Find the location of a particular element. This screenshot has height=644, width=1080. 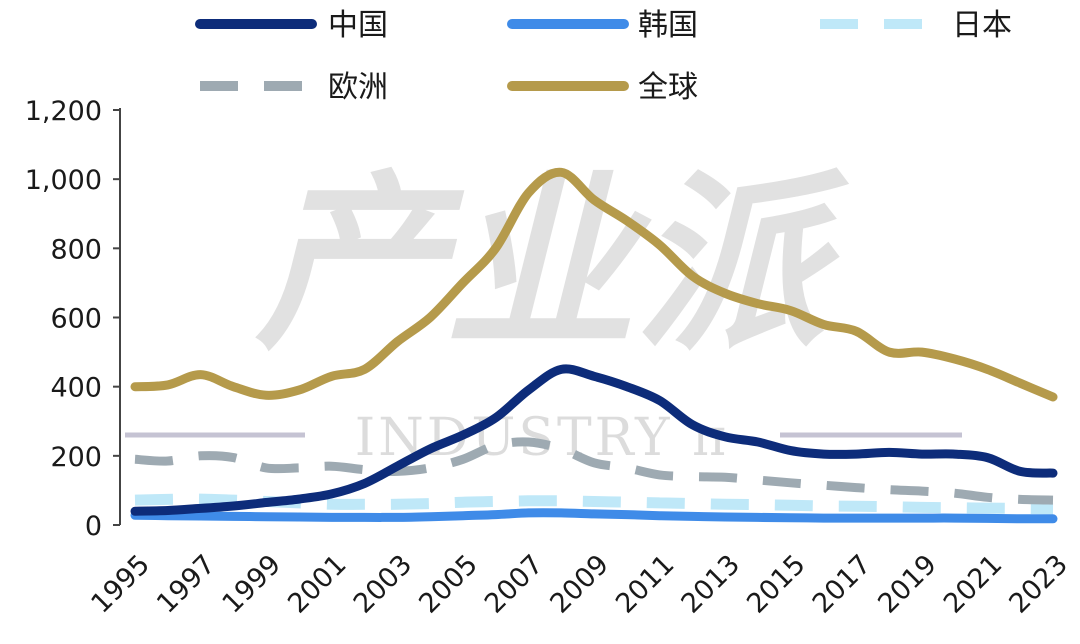

legend-label-5: 全球 is located at coordinates (668, 87).